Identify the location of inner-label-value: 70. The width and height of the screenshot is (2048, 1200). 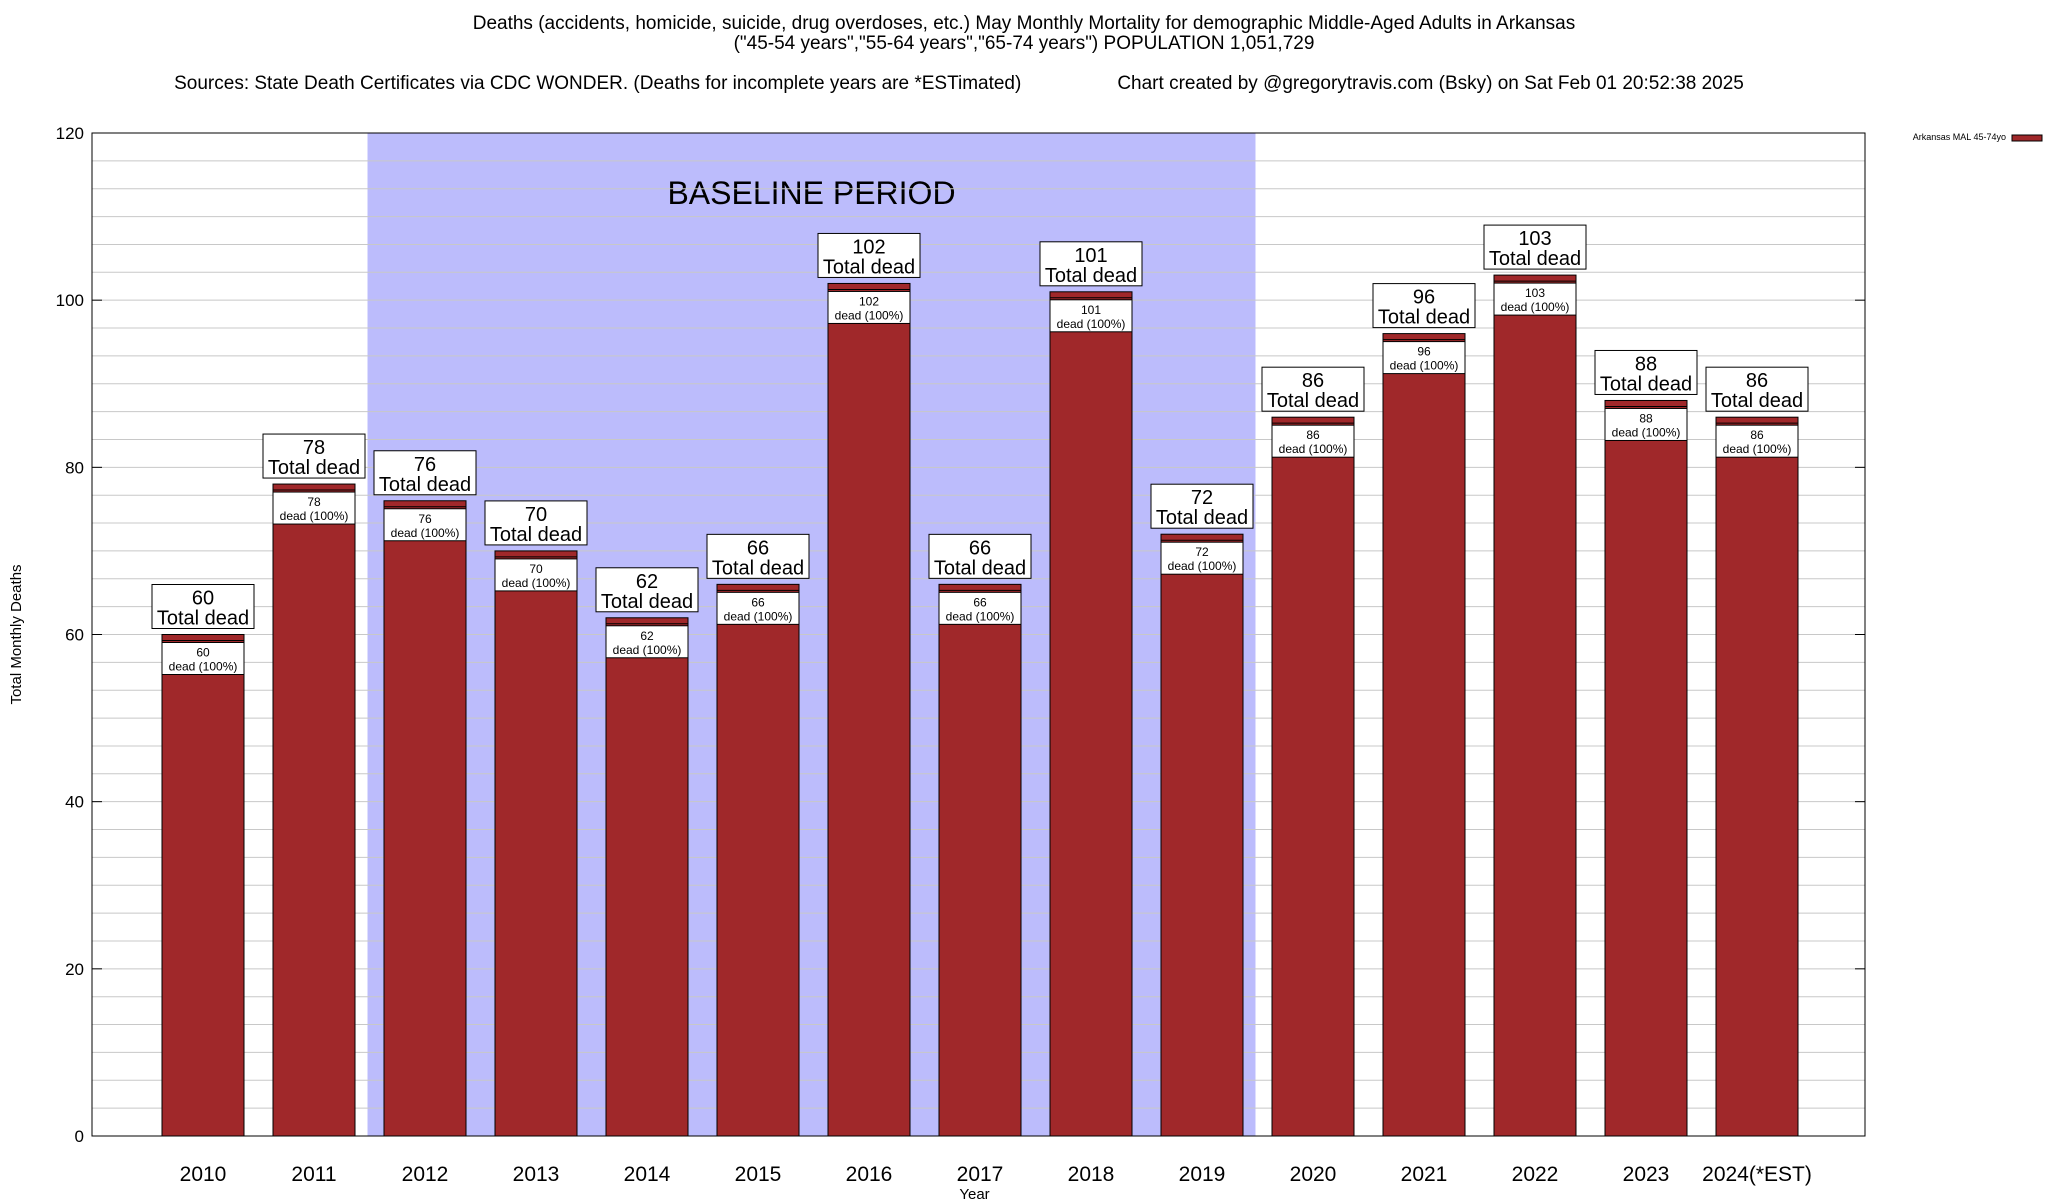
(536, 569).